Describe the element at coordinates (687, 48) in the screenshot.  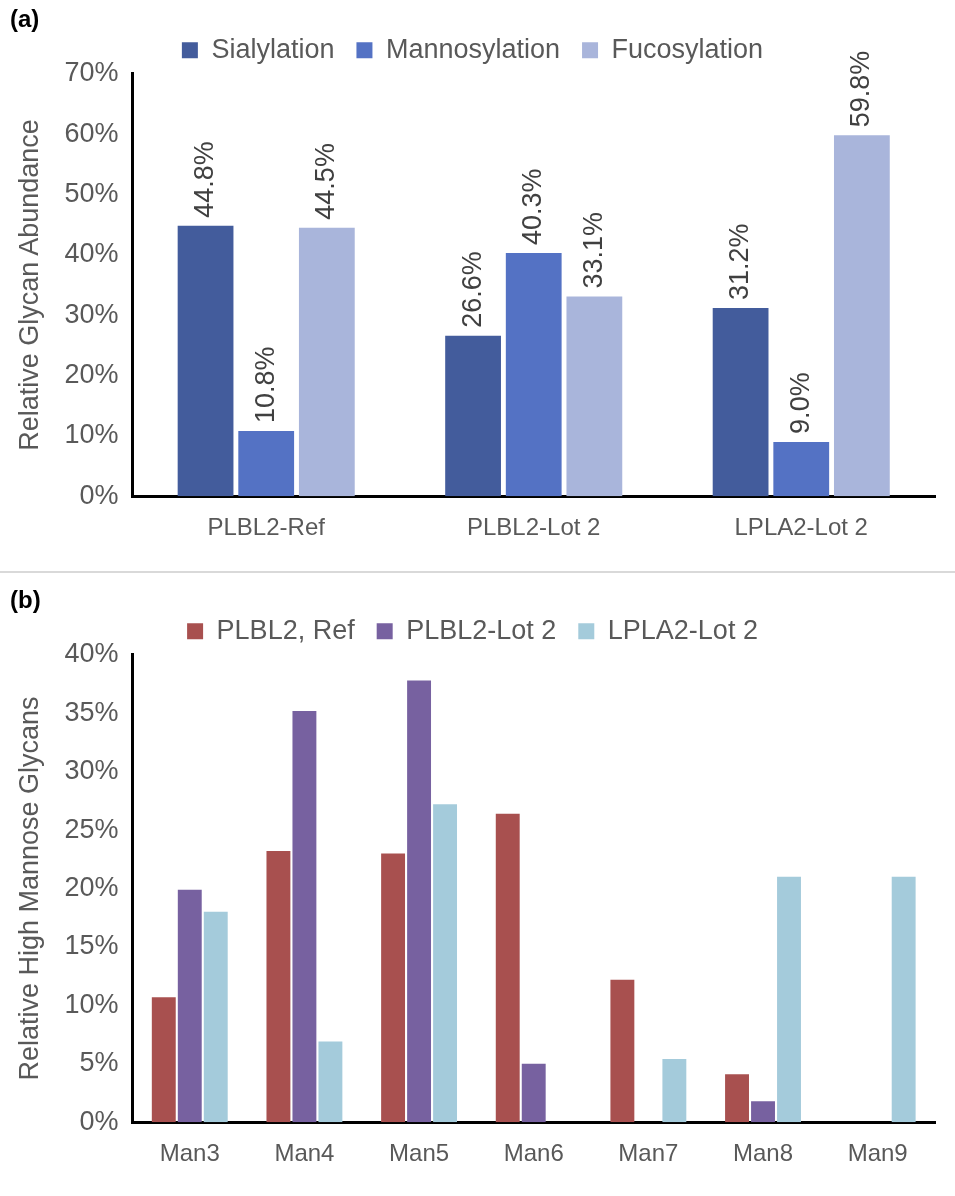
I see `legend-label: Fucosylation` at that location.